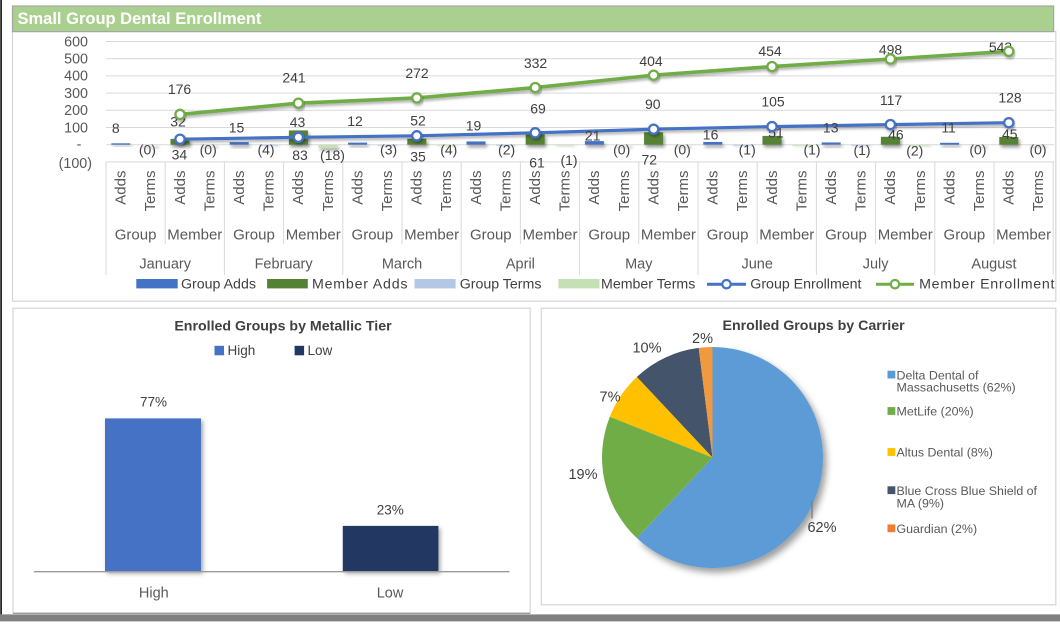 The width and height of the screenshot is (1060, 632). I want to click on svg-text: (4), so click(265, 150).